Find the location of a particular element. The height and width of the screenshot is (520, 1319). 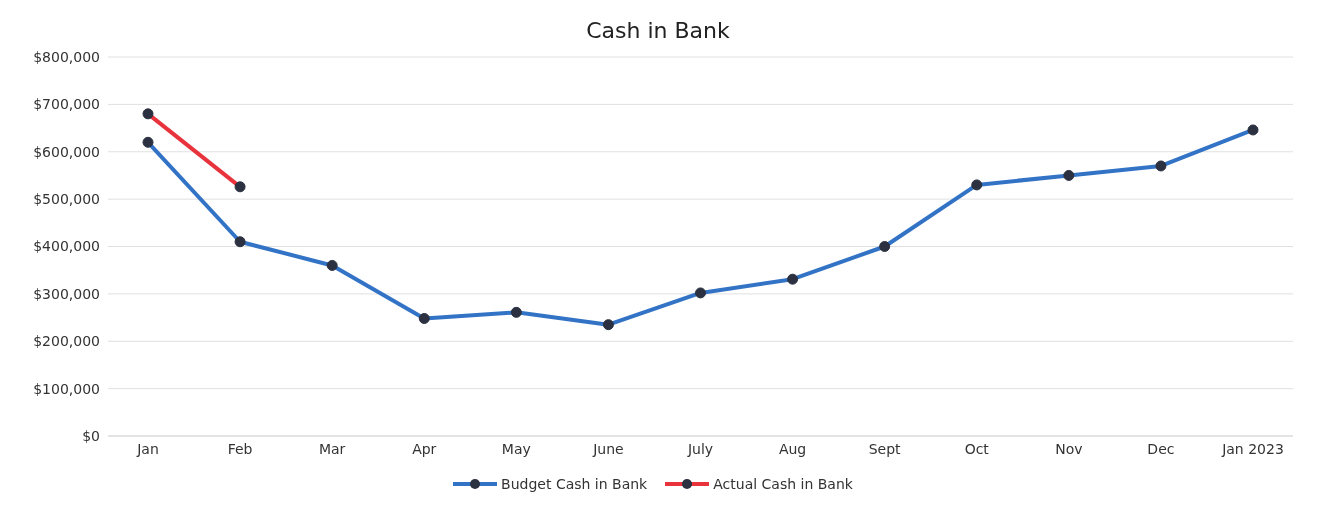

x-tick-label: June is located at coordinates (608, 448).